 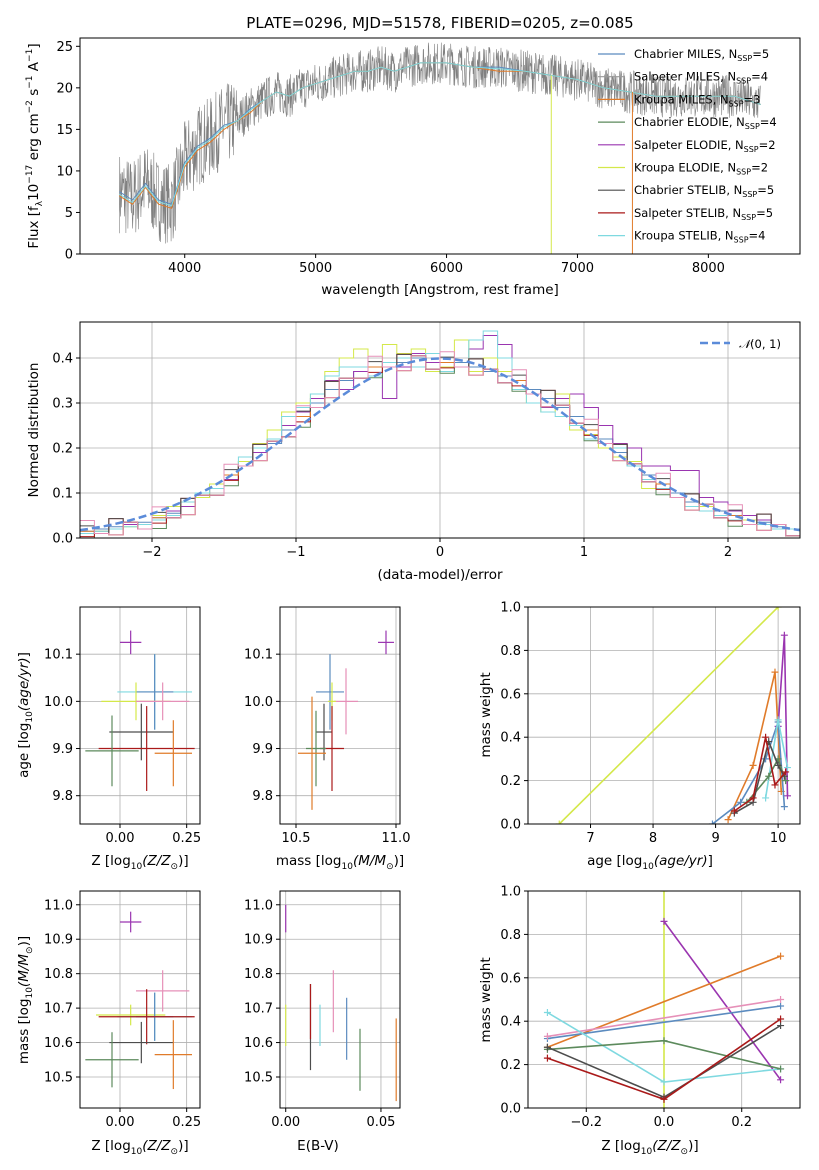 What do you see at coordinates (650, 862) in the screenshot?
I see `age-x-label: age [log10(age/yr)]` at bounding box center [650, 862].